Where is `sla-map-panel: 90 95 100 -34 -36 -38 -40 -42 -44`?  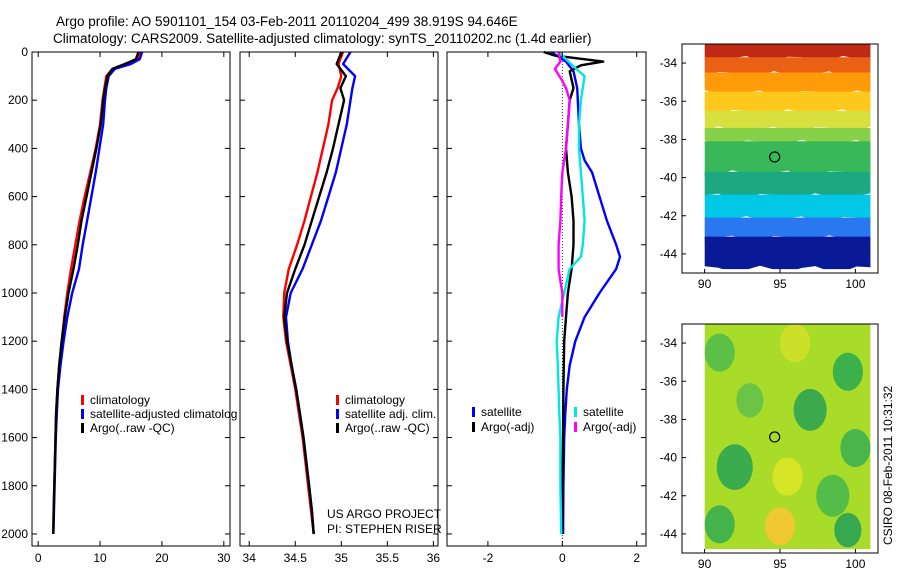
sla-map-panel: 90 95 100 -34 -36 -38 -40 -42 -44 is located at coordinates (769, 447).